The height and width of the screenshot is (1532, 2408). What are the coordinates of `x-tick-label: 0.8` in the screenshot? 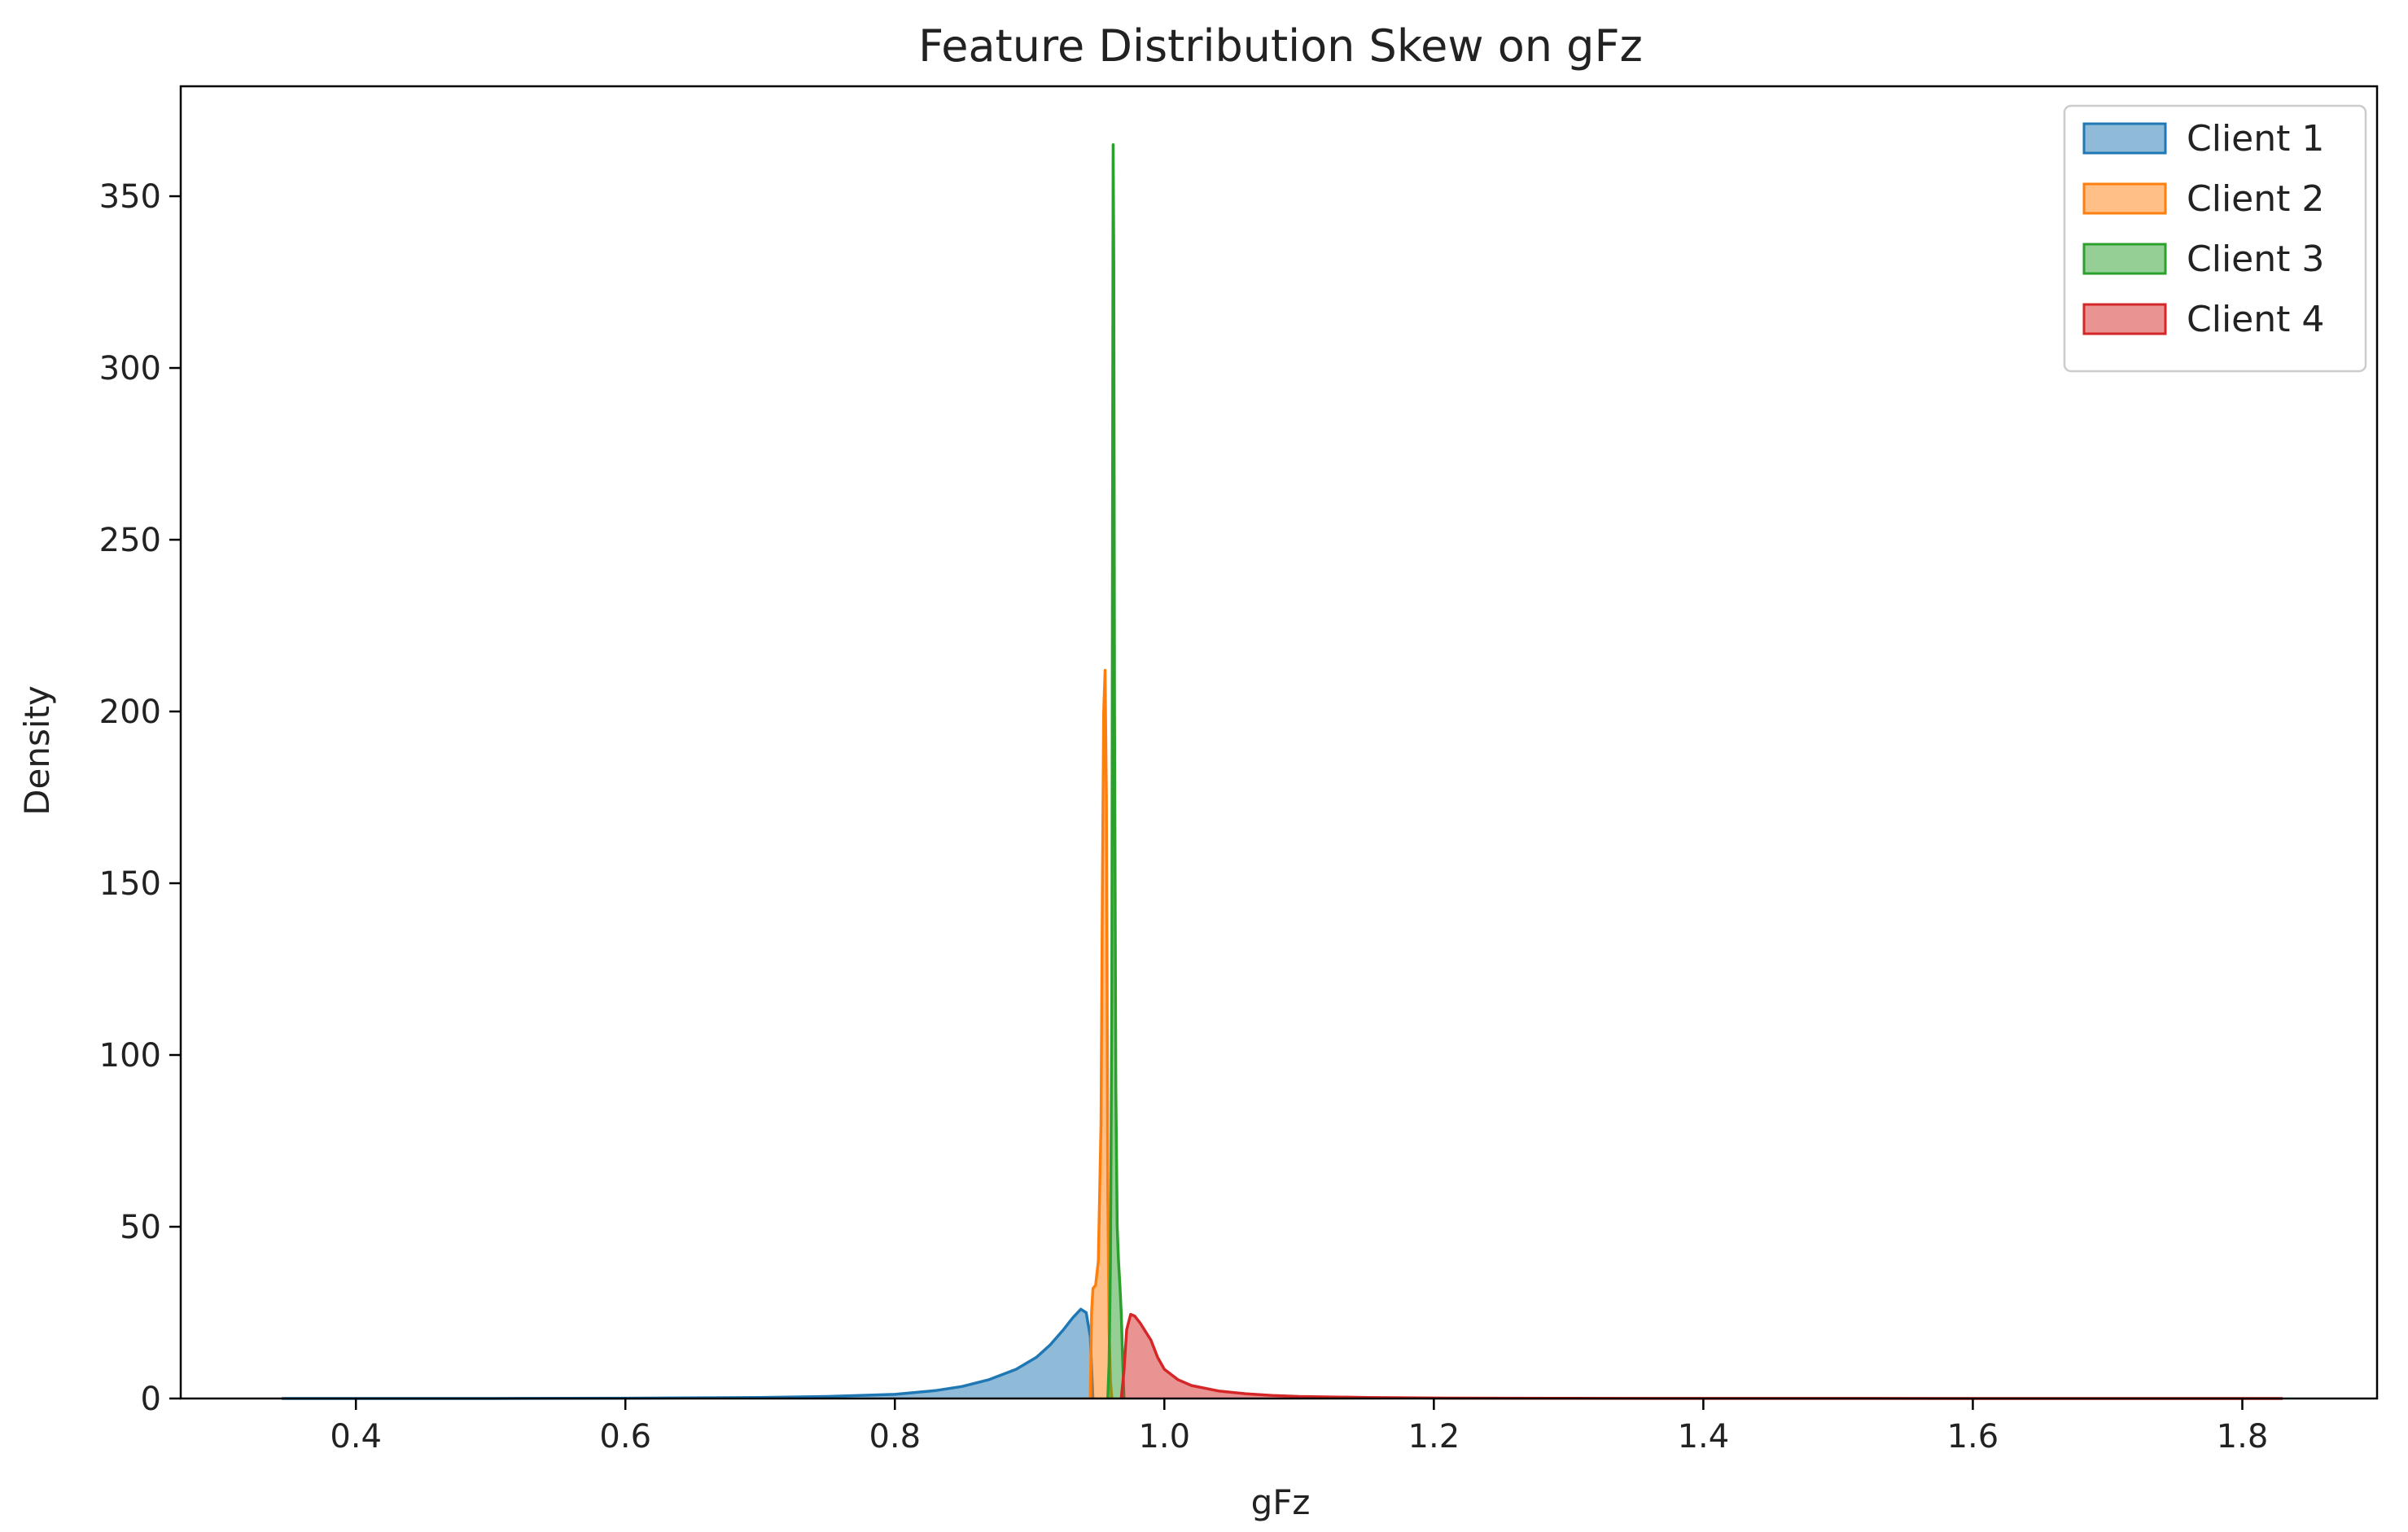 It's located at (895, 1436).